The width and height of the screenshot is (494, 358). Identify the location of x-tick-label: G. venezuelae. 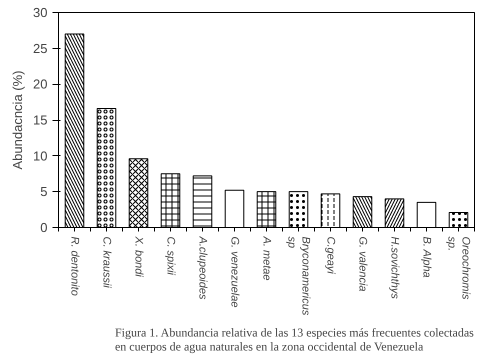
(234, 272).